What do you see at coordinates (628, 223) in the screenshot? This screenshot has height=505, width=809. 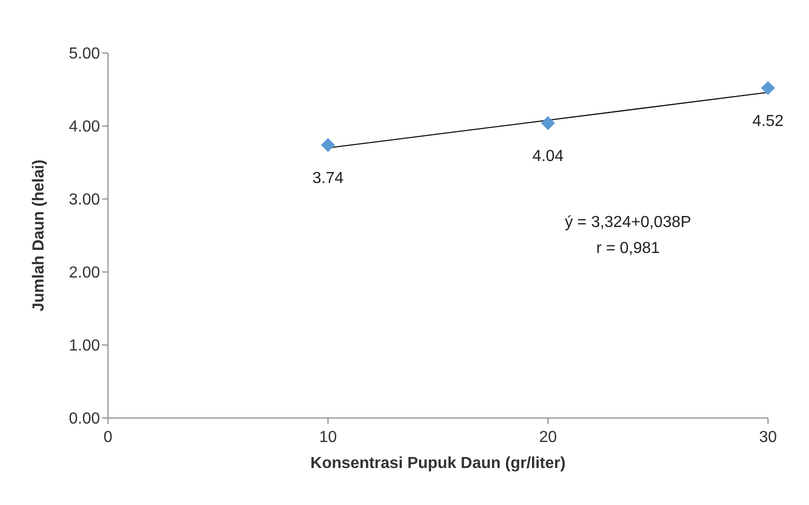 I see `annotation: ý = 3,324+0,038P` at bounding box center [628, 223].